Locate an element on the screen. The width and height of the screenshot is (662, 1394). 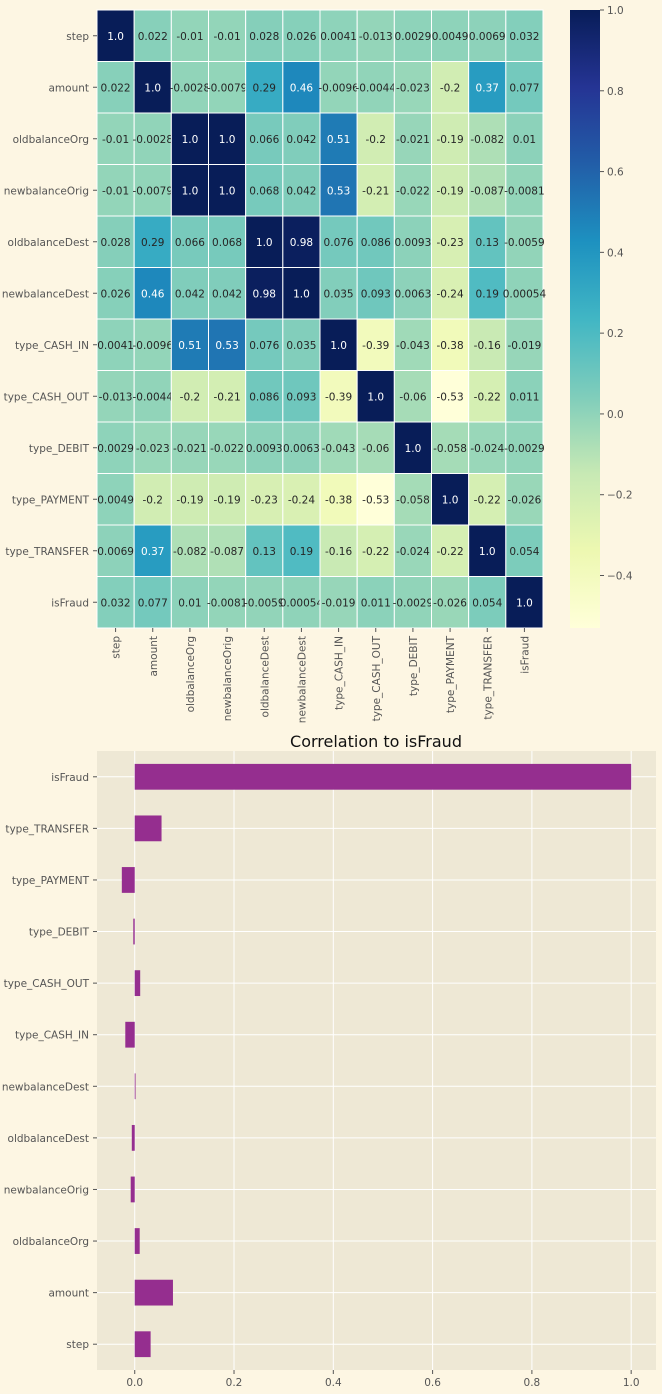
heatmap-cell-label: 0.028 is located at coordinates (264, 37).